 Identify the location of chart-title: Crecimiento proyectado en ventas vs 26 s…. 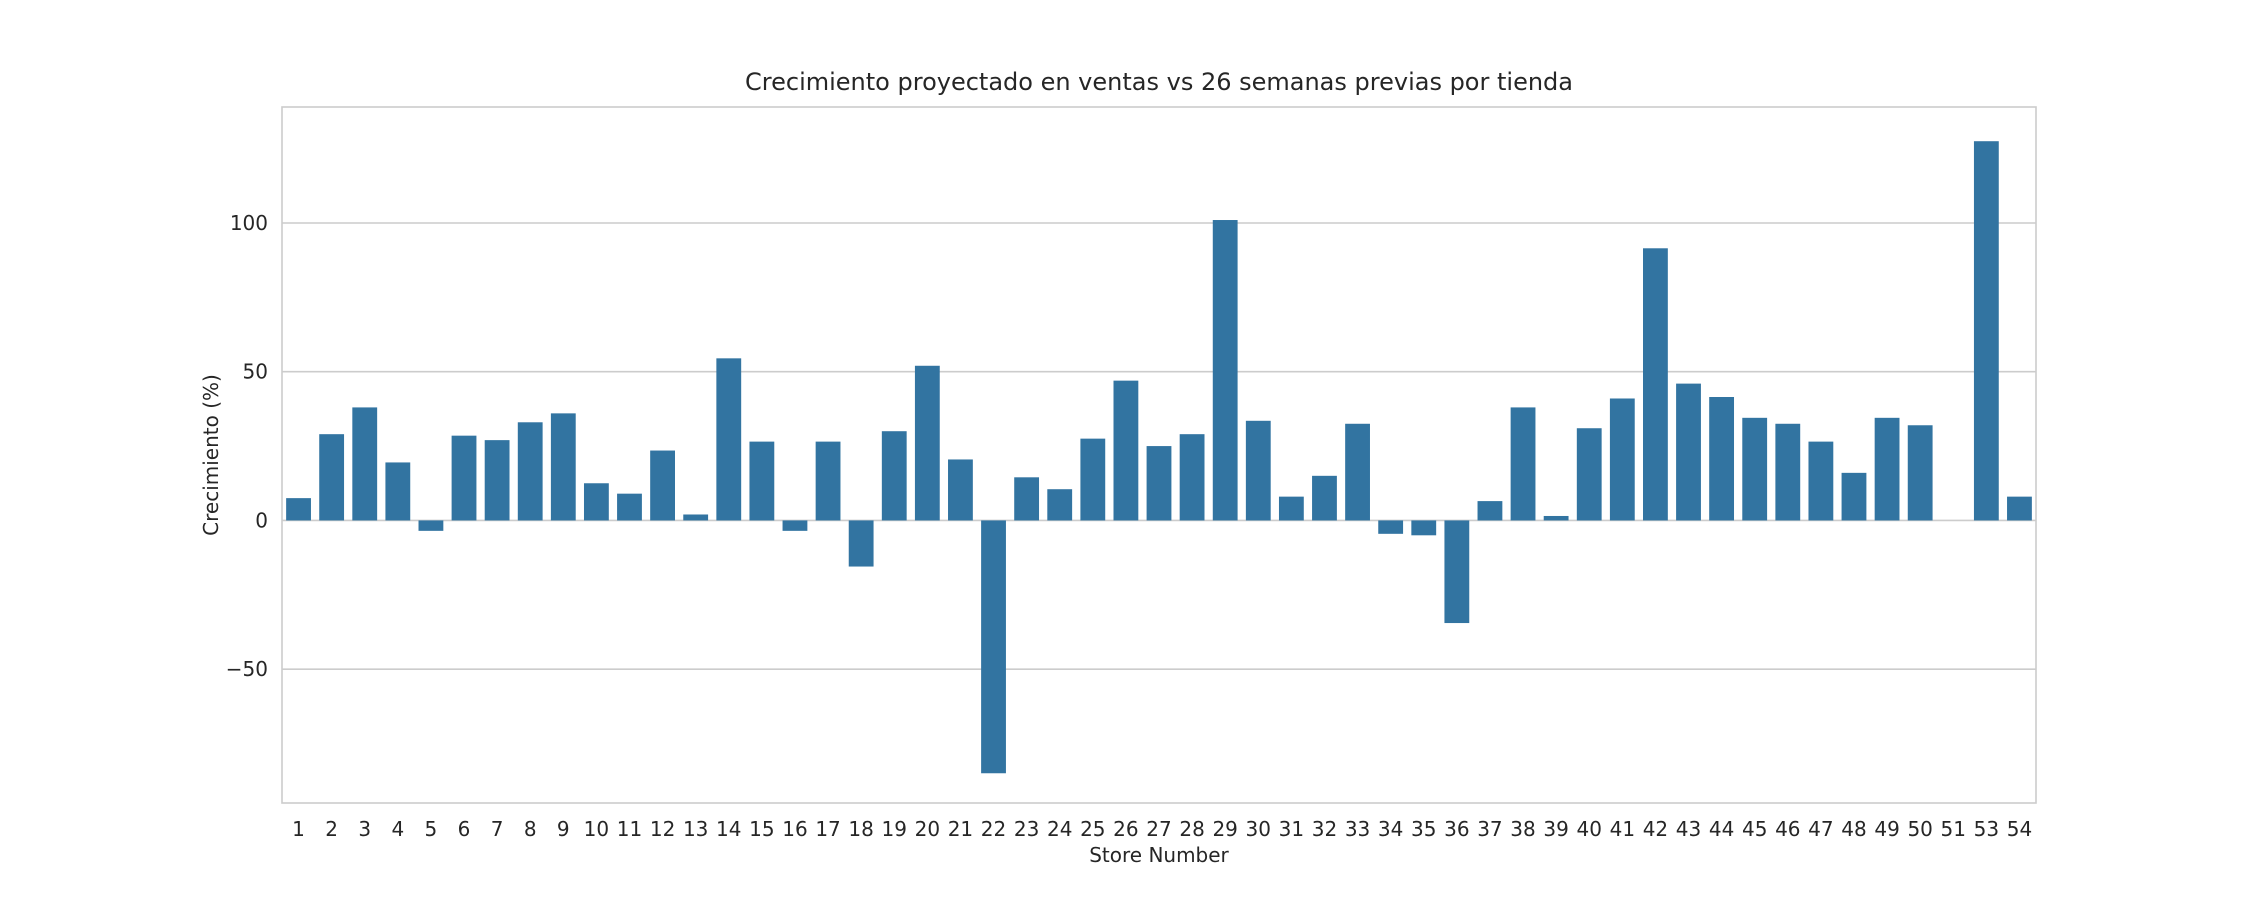
(1159, 82).